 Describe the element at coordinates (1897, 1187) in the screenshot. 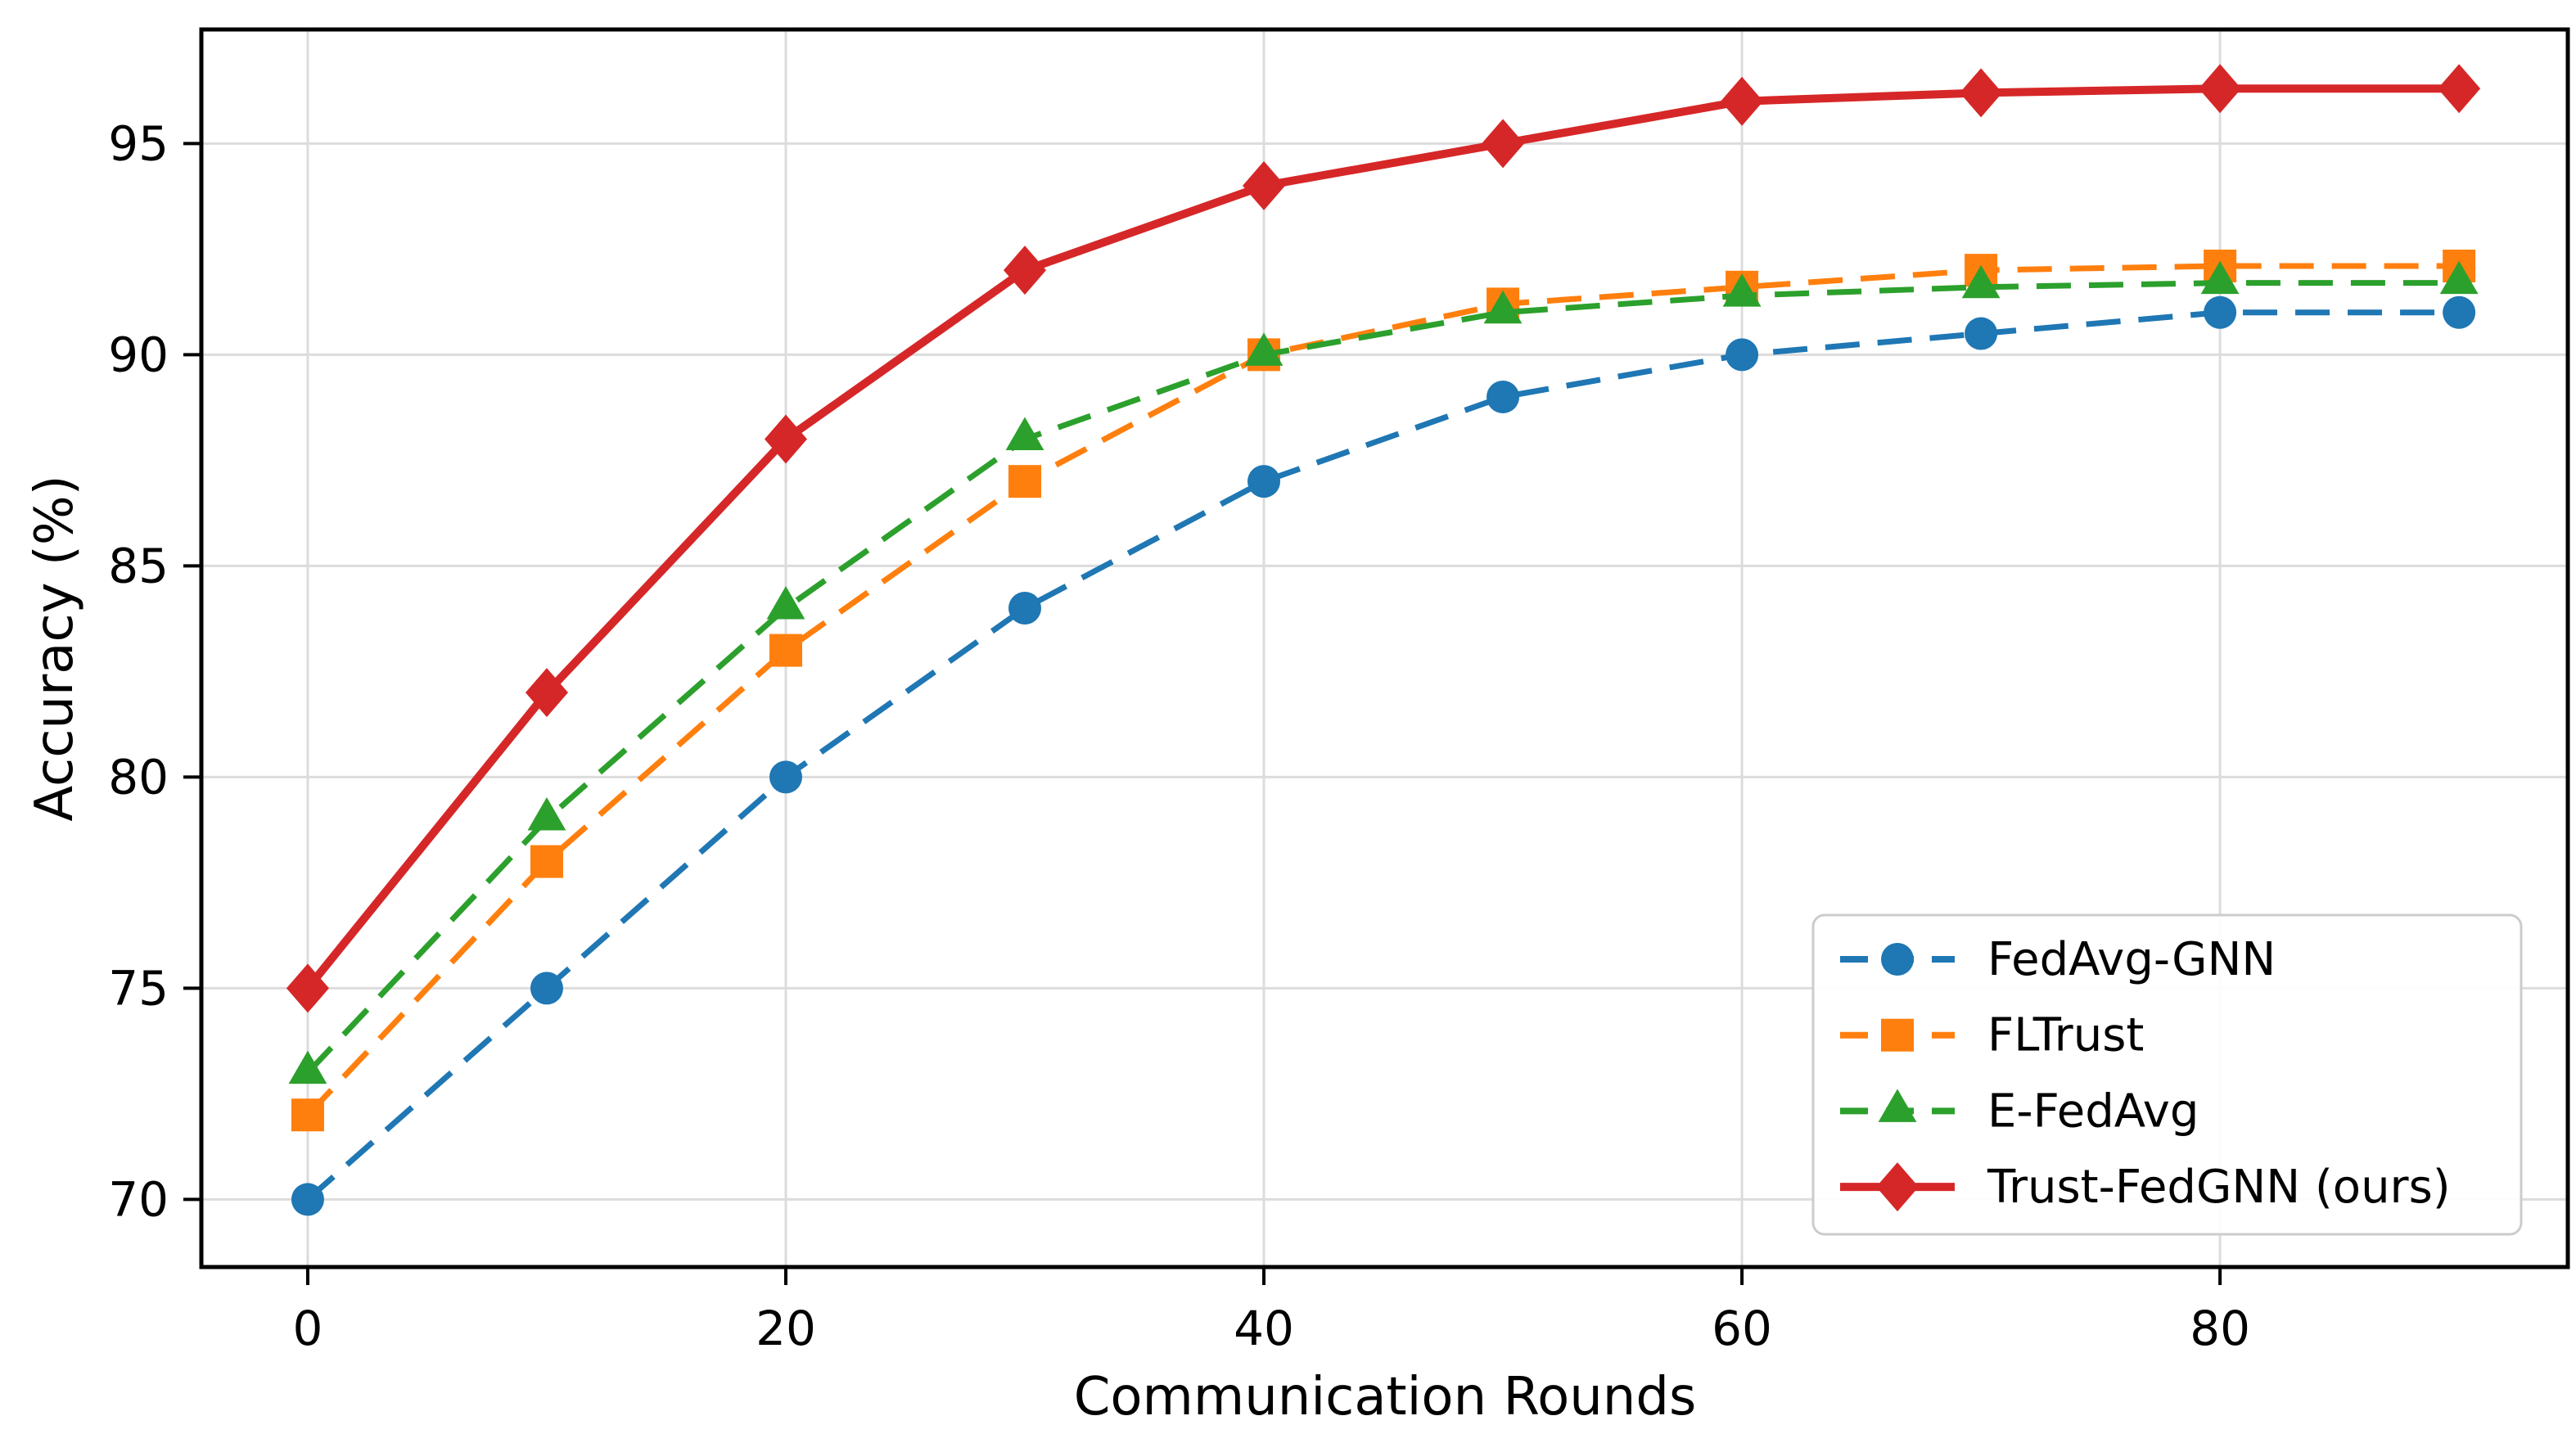

I see `legend-diamond-marker-trust-fedgnn-ours` at that location.